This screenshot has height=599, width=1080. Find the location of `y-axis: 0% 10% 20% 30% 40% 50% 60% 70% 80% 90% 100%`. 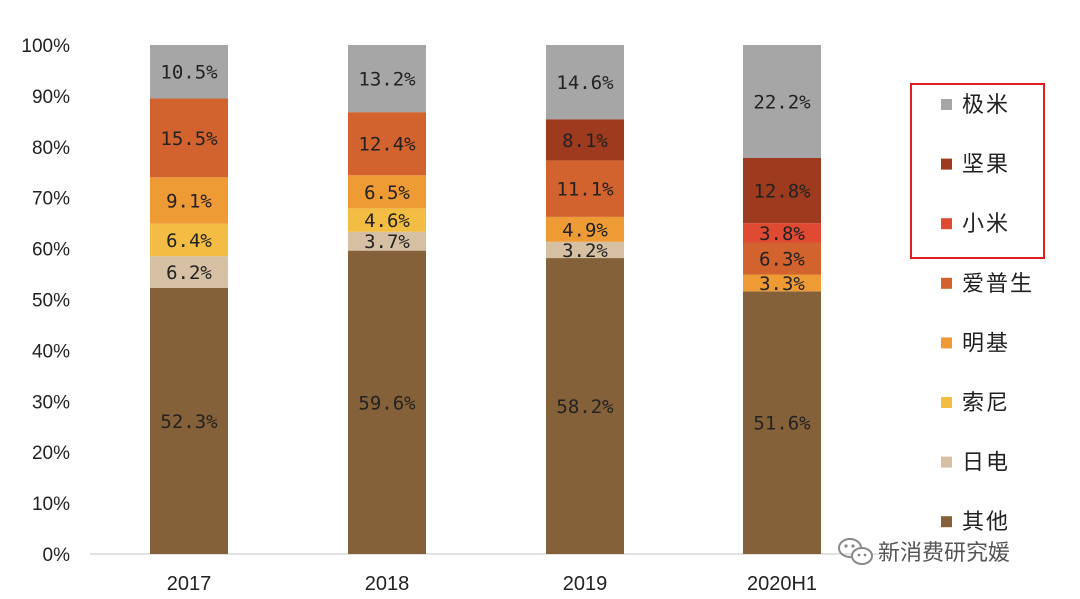

y-axis: 0% 10% 20% 30% 40% 50% 60% 70% 80% 90% 100% is located at coordinates (45, 301).